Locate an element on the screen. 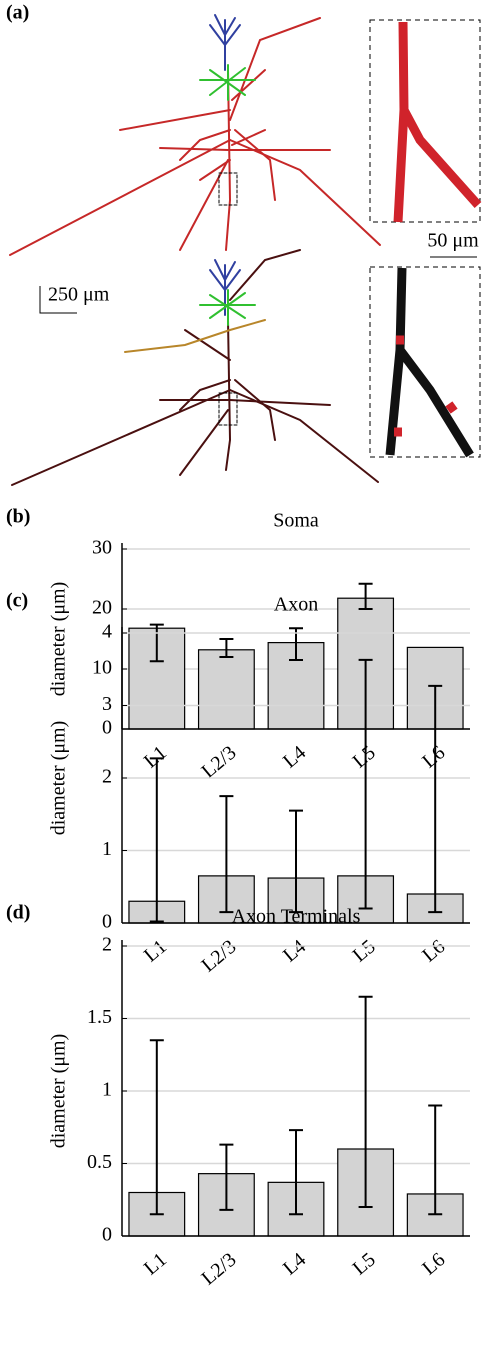 The image size is (482, 1353). y-tick-label: 10 is located at coordinates (102, 668).